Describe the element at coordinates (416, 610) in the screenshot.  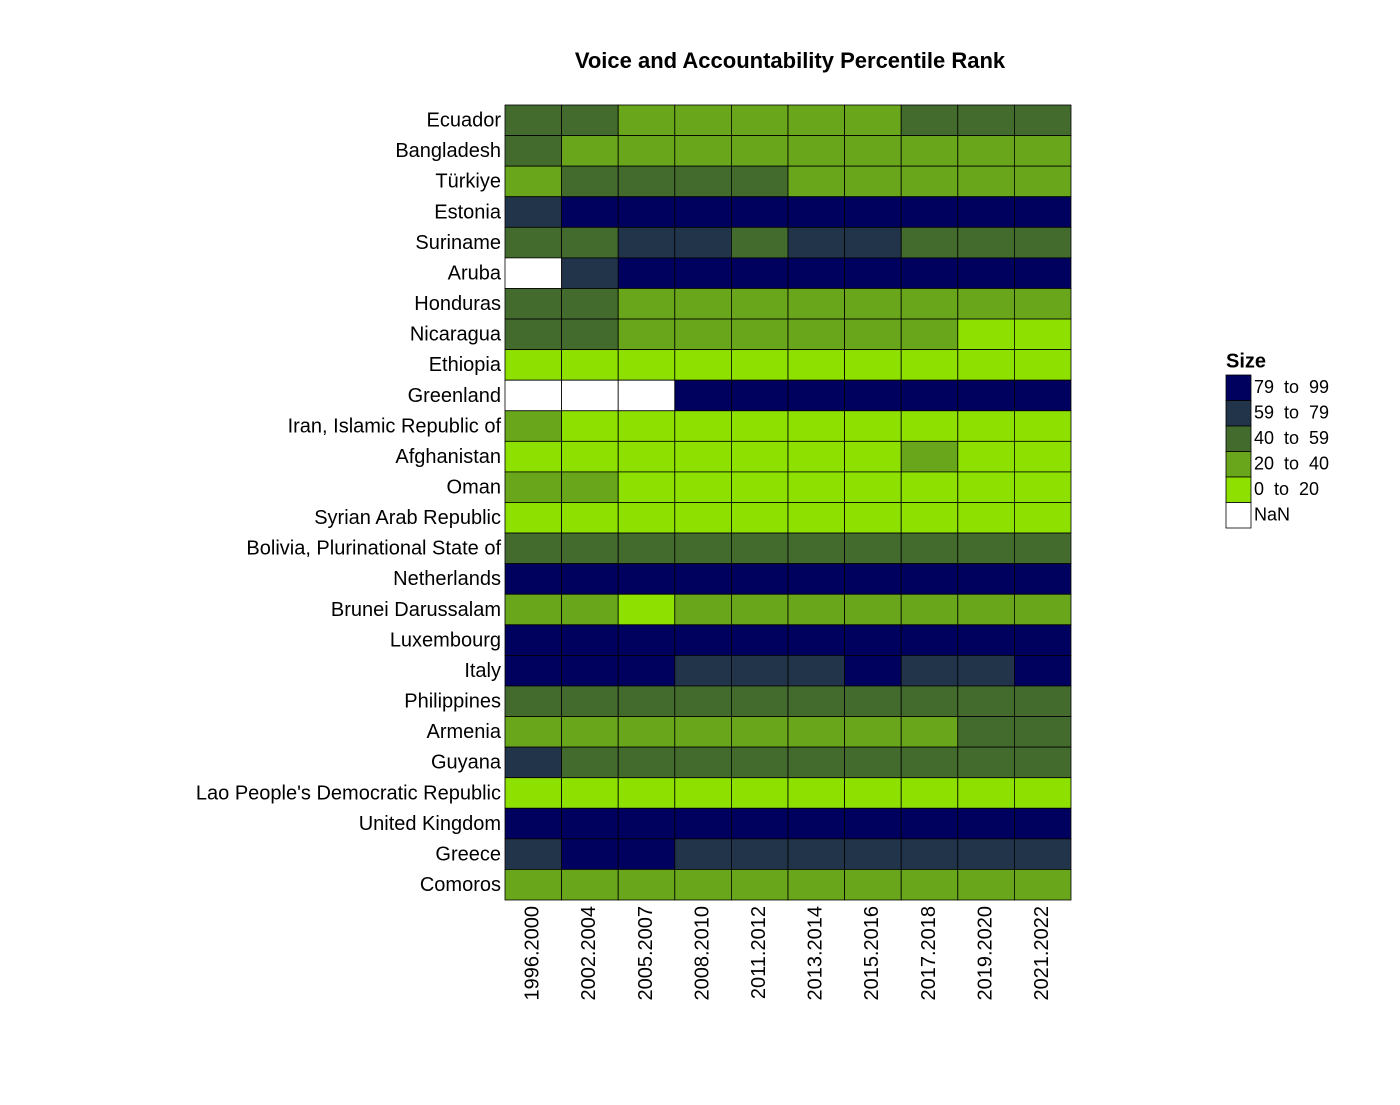
I see `y-tick-label: Brunei Darussalam` at that location.